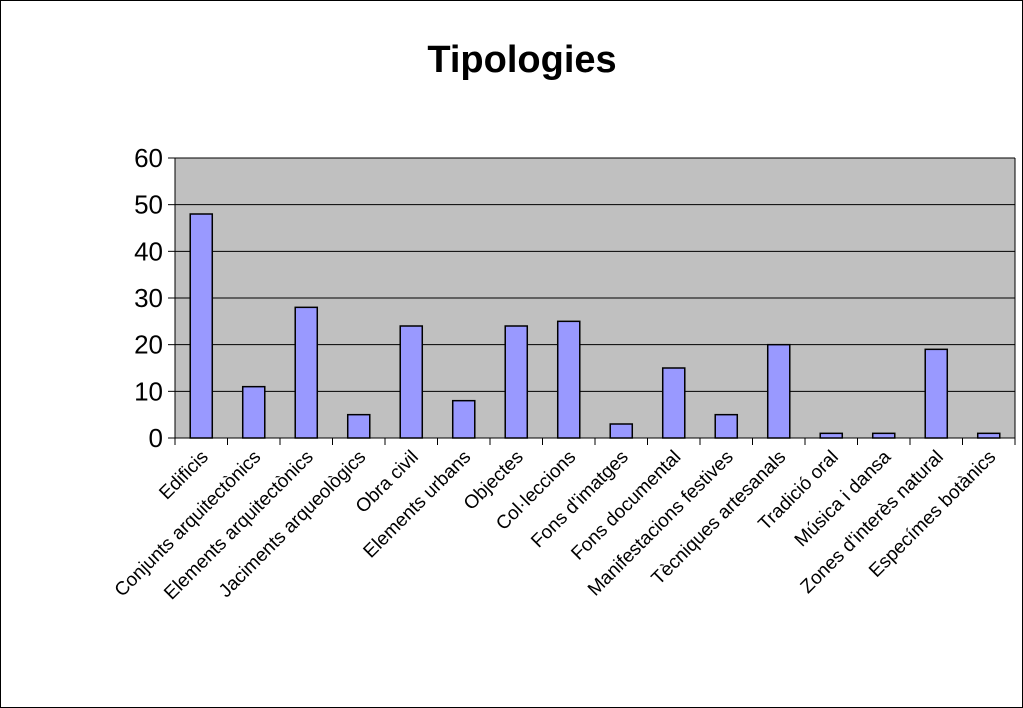 The height and width of the screenshot is (708, 1023). What do you see at coordinates (148, 158) in the screenshot?
I see `y-tick-label: 60` at bounding box center [148, 158].